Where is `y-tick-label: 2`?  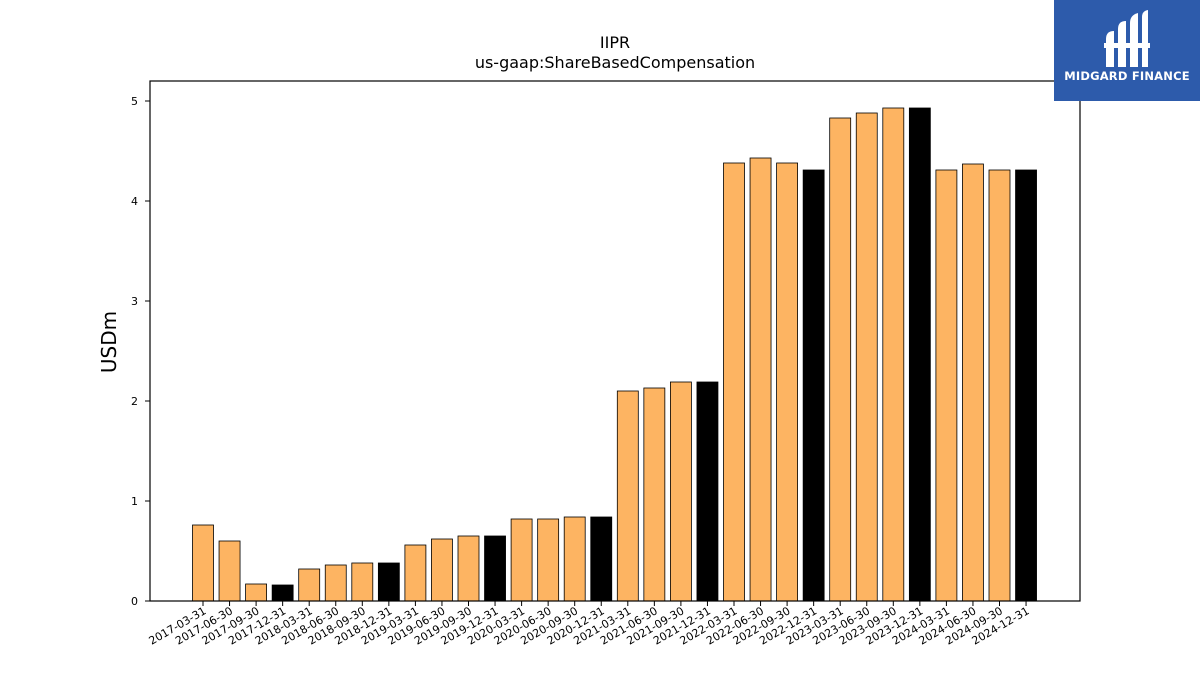 y-tick-label: 2 is located at coordinates (134, 401).